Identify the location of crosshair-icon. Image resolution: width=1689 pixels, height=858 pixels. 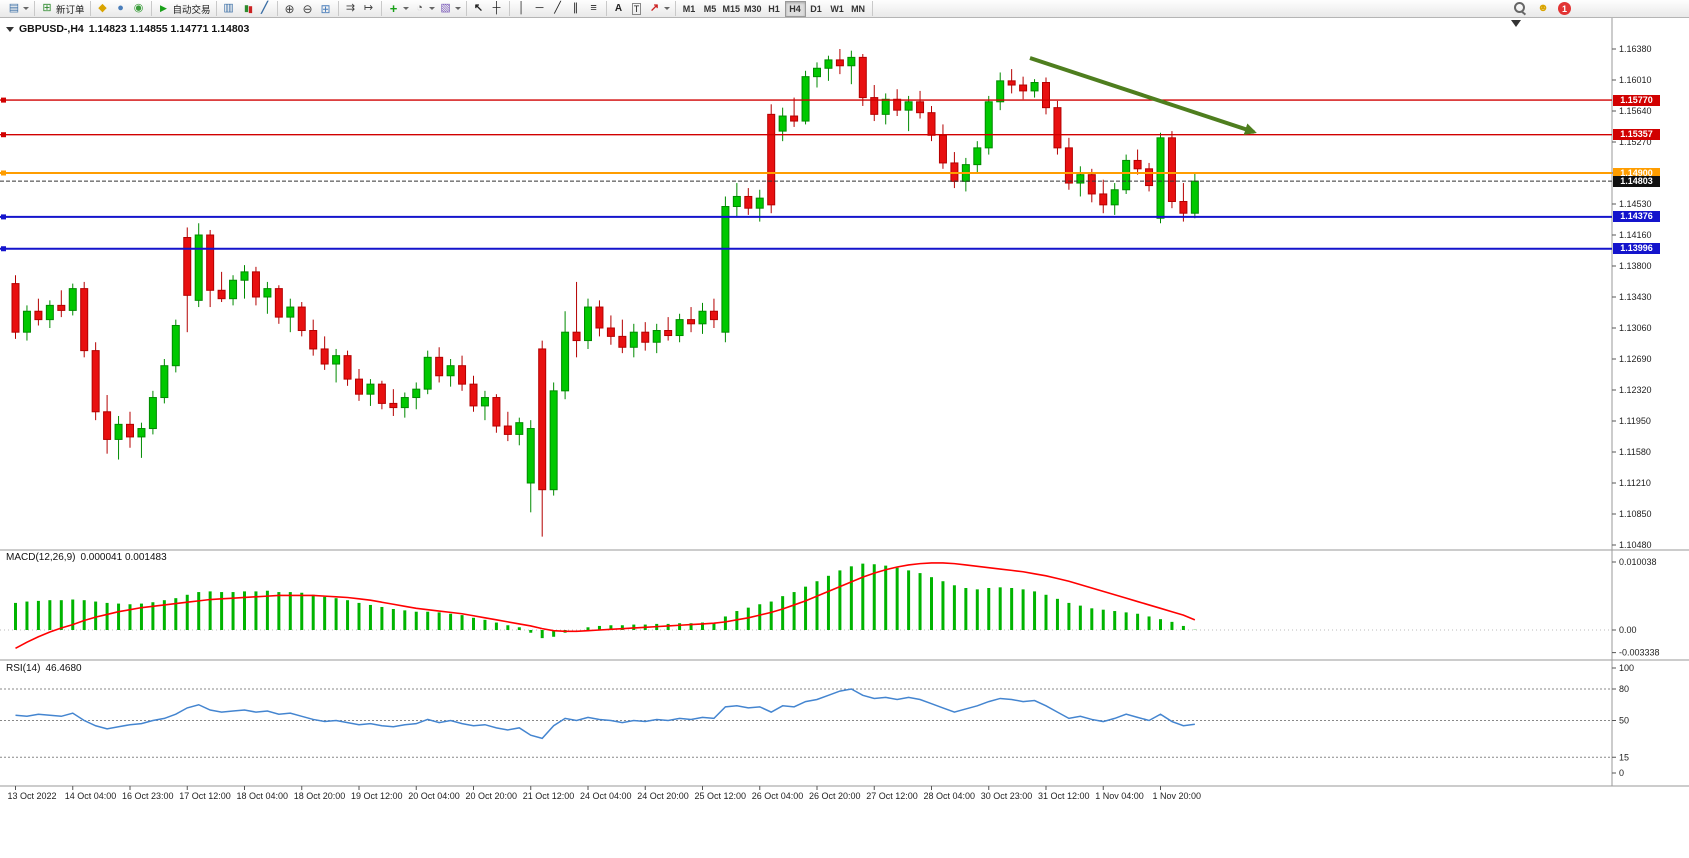
(497, 9).